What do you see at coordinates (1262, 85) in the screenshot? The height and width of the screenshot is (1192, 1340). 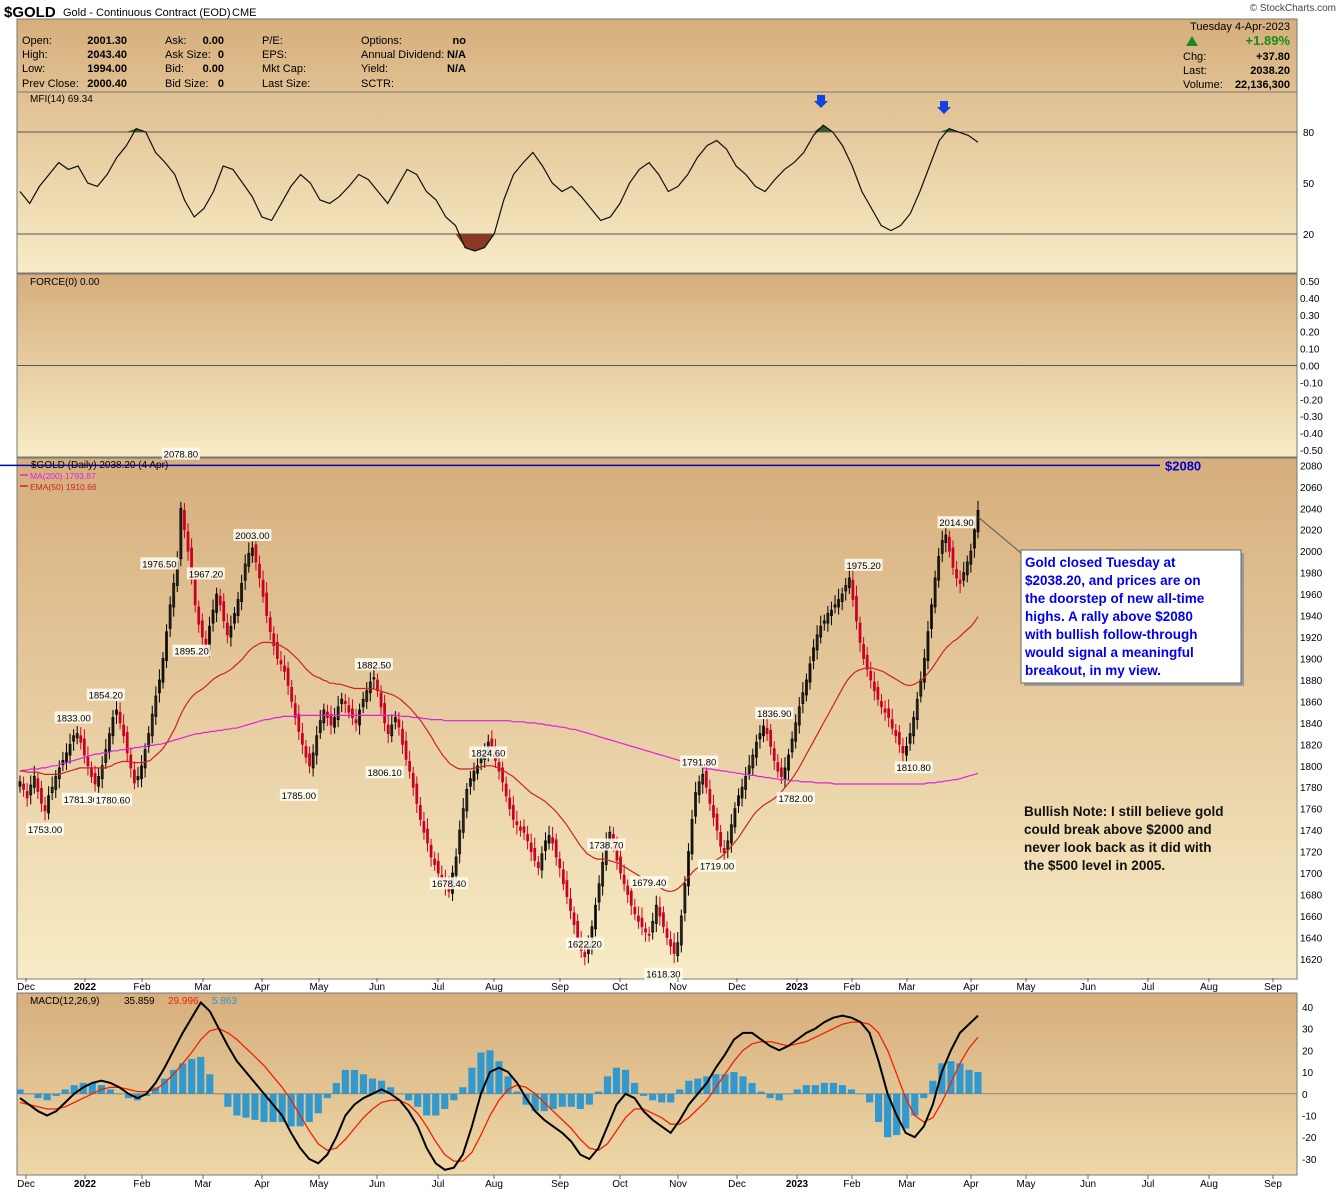 I see `summary-value: 22,136,300` at bounding box center [1262, 85].